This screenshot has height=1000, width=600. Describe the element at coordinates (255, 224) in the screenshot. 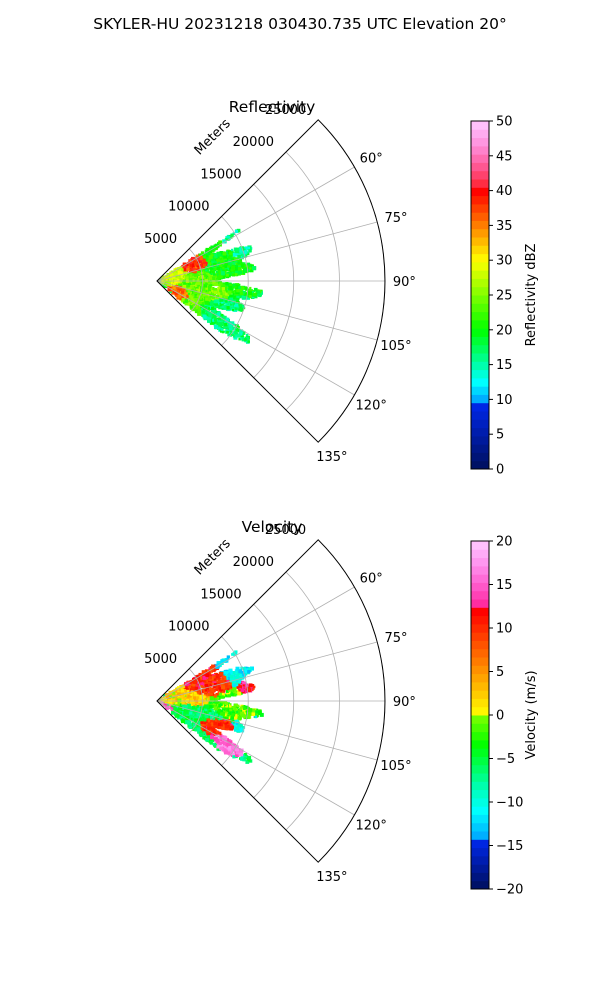

I see `azimuth-spoke` at that location.